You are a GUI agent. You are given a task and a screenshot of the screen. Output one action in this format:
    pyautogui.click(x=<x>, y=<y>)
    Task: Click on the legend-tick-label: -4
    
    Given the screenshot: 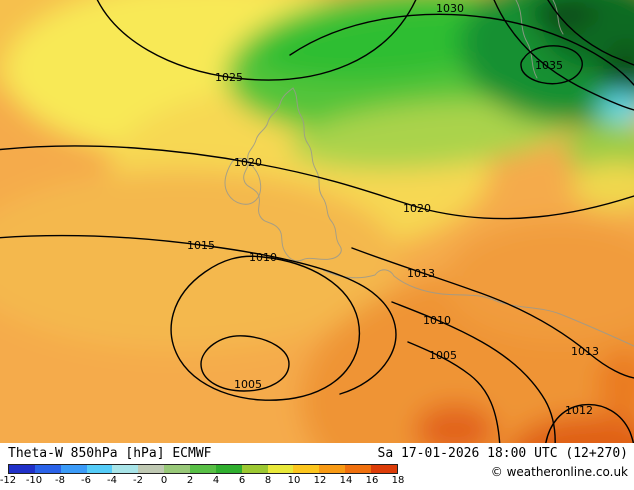 What is the action you would take?
    pyautogui.click(x=112, y=480)
    